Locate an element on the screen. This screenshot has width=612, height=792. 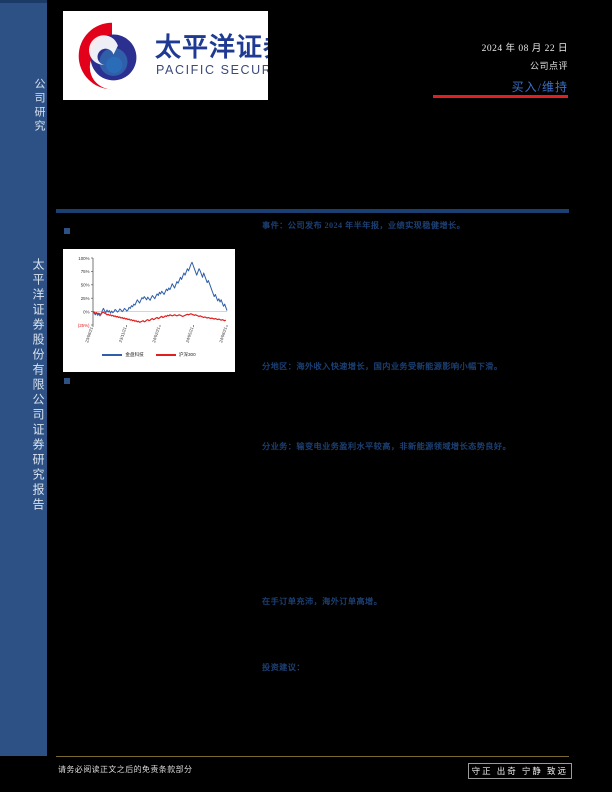
svg-text: 24/02/21 is located at coordinates (156, 335).